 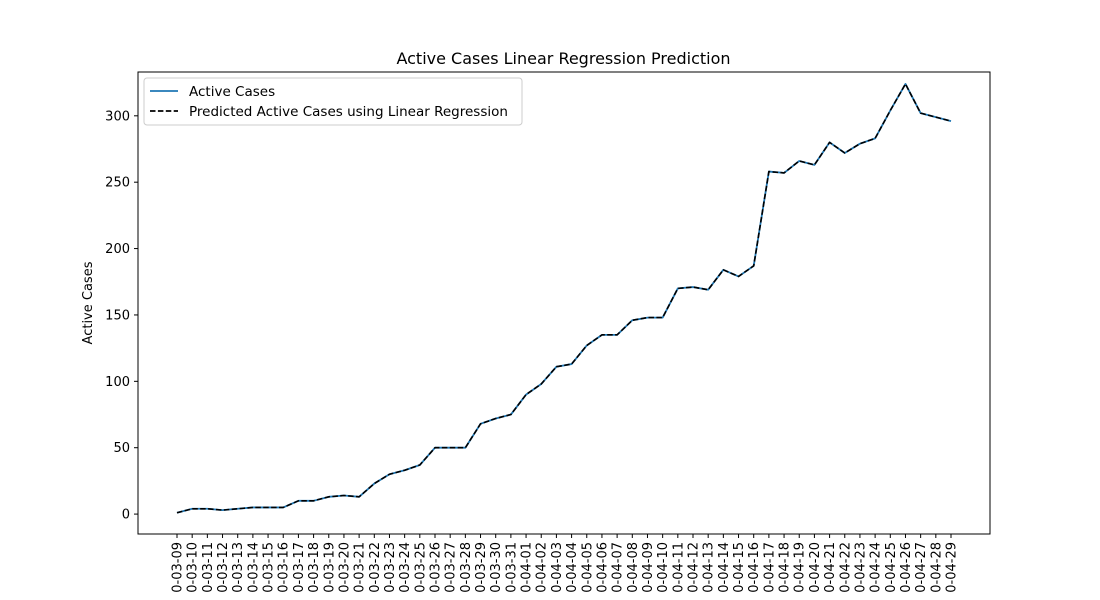 I want to click on x-tick-label: 0-04-19, so click(x=800, y=567).